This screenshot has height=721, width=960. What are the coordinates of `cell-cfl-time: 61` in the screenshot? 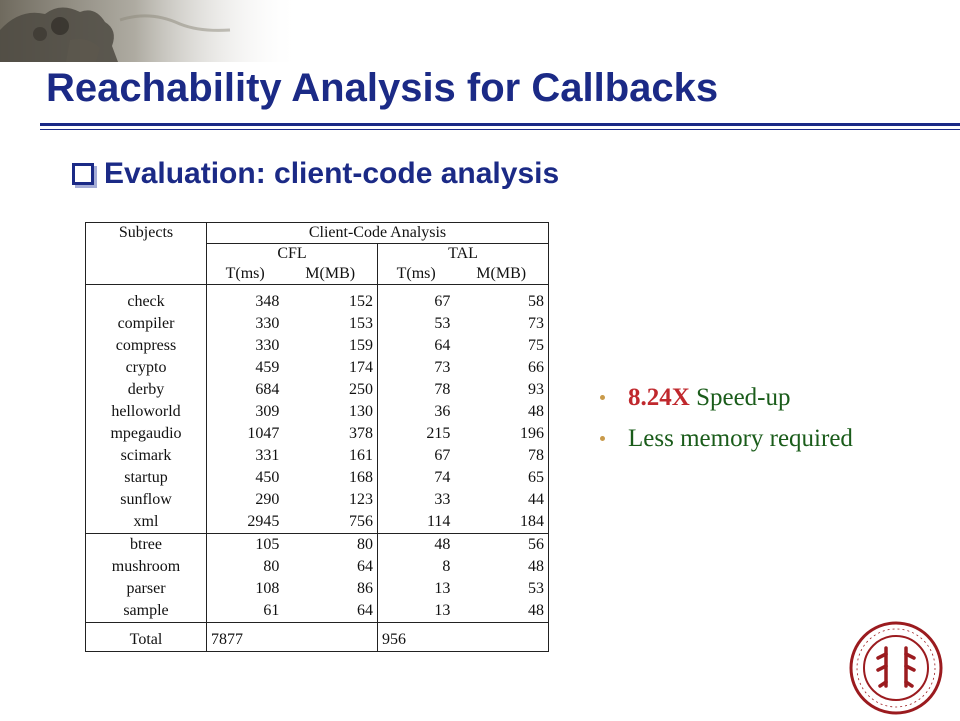 It's located at (245, 611).